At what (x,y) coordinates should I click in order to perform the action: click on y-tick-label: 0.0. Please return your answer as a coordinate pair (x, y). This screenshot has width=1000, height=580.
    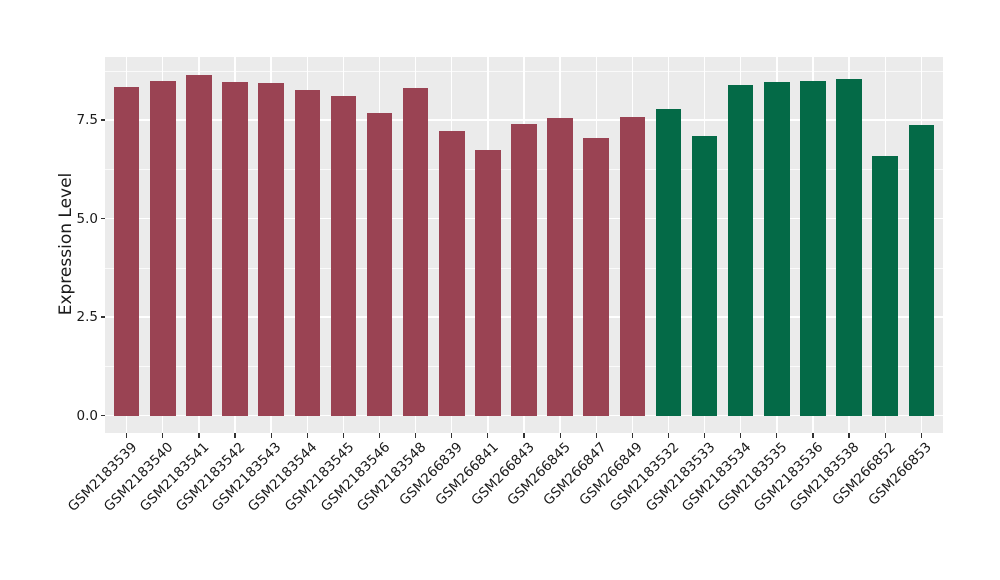
    Looking at the image, I should click on (87, 415).